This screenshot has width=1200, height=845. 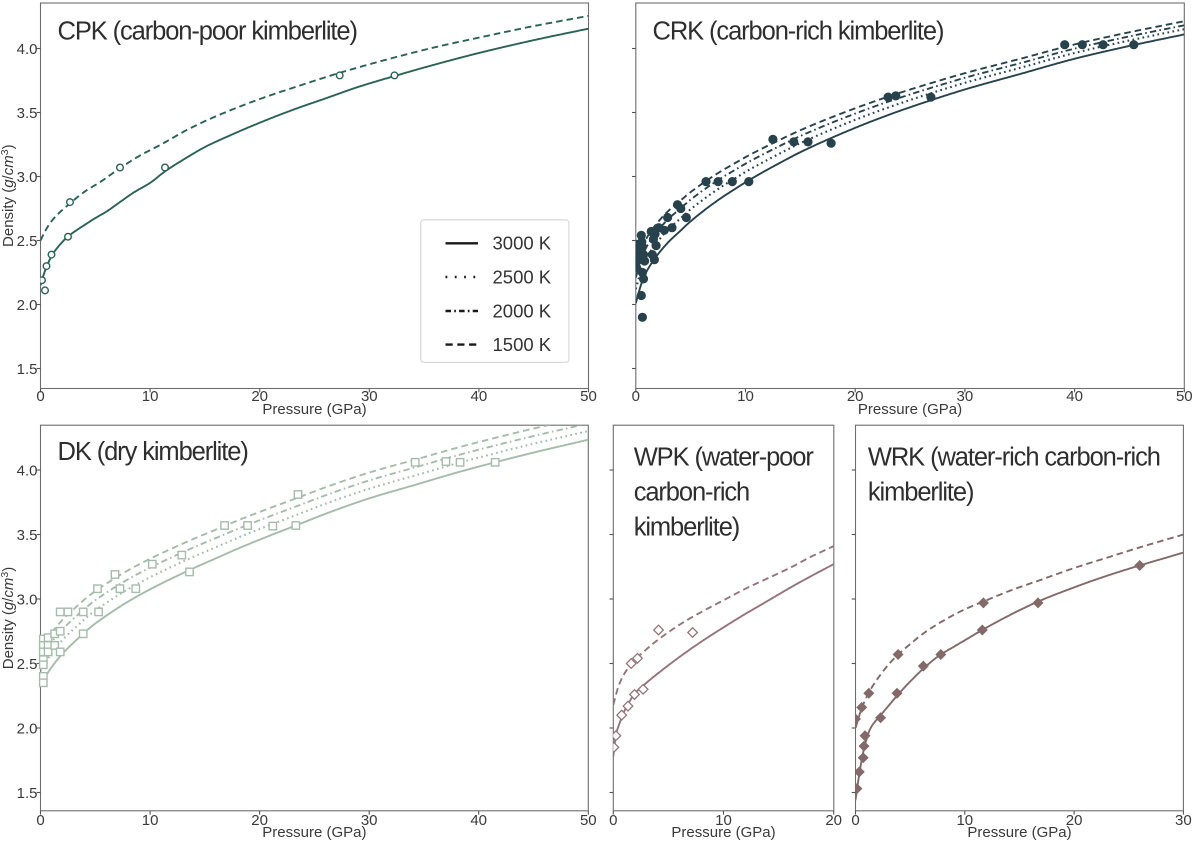 What do you see at coordinates (522, 344) in the screenshot?
I see `svg-text: 1500 K` at bounding box center [522, 344].